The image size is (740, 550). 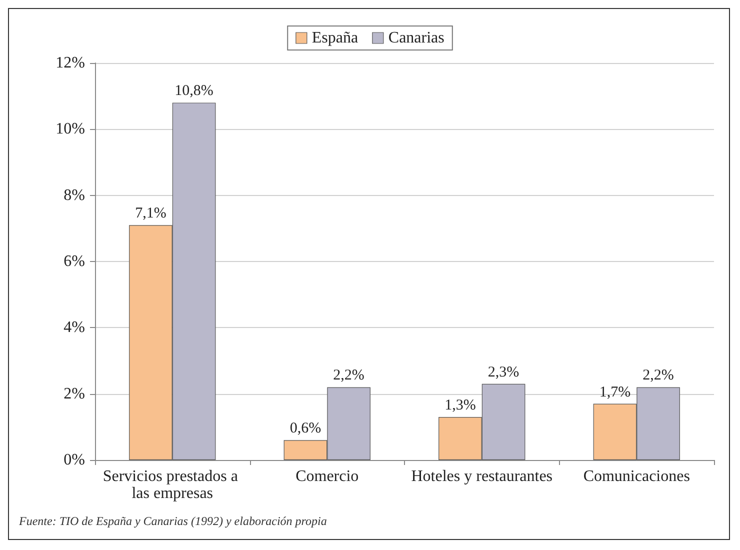 I want to click on y-tick-label: 0%, so click(x=74, y=460).